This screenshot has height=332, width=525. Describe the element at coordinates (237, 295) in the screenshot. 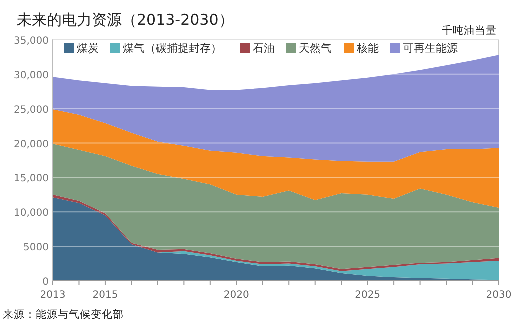

I see `x-tick-label: 2020` at that location.